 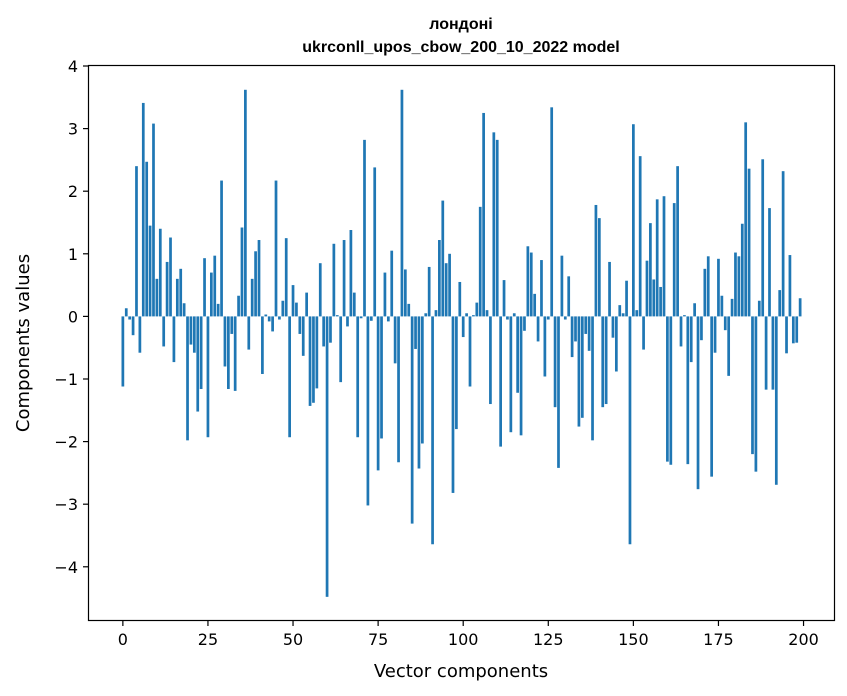 I want to click on x-tick-label: 100, so click(x=463, y=639).